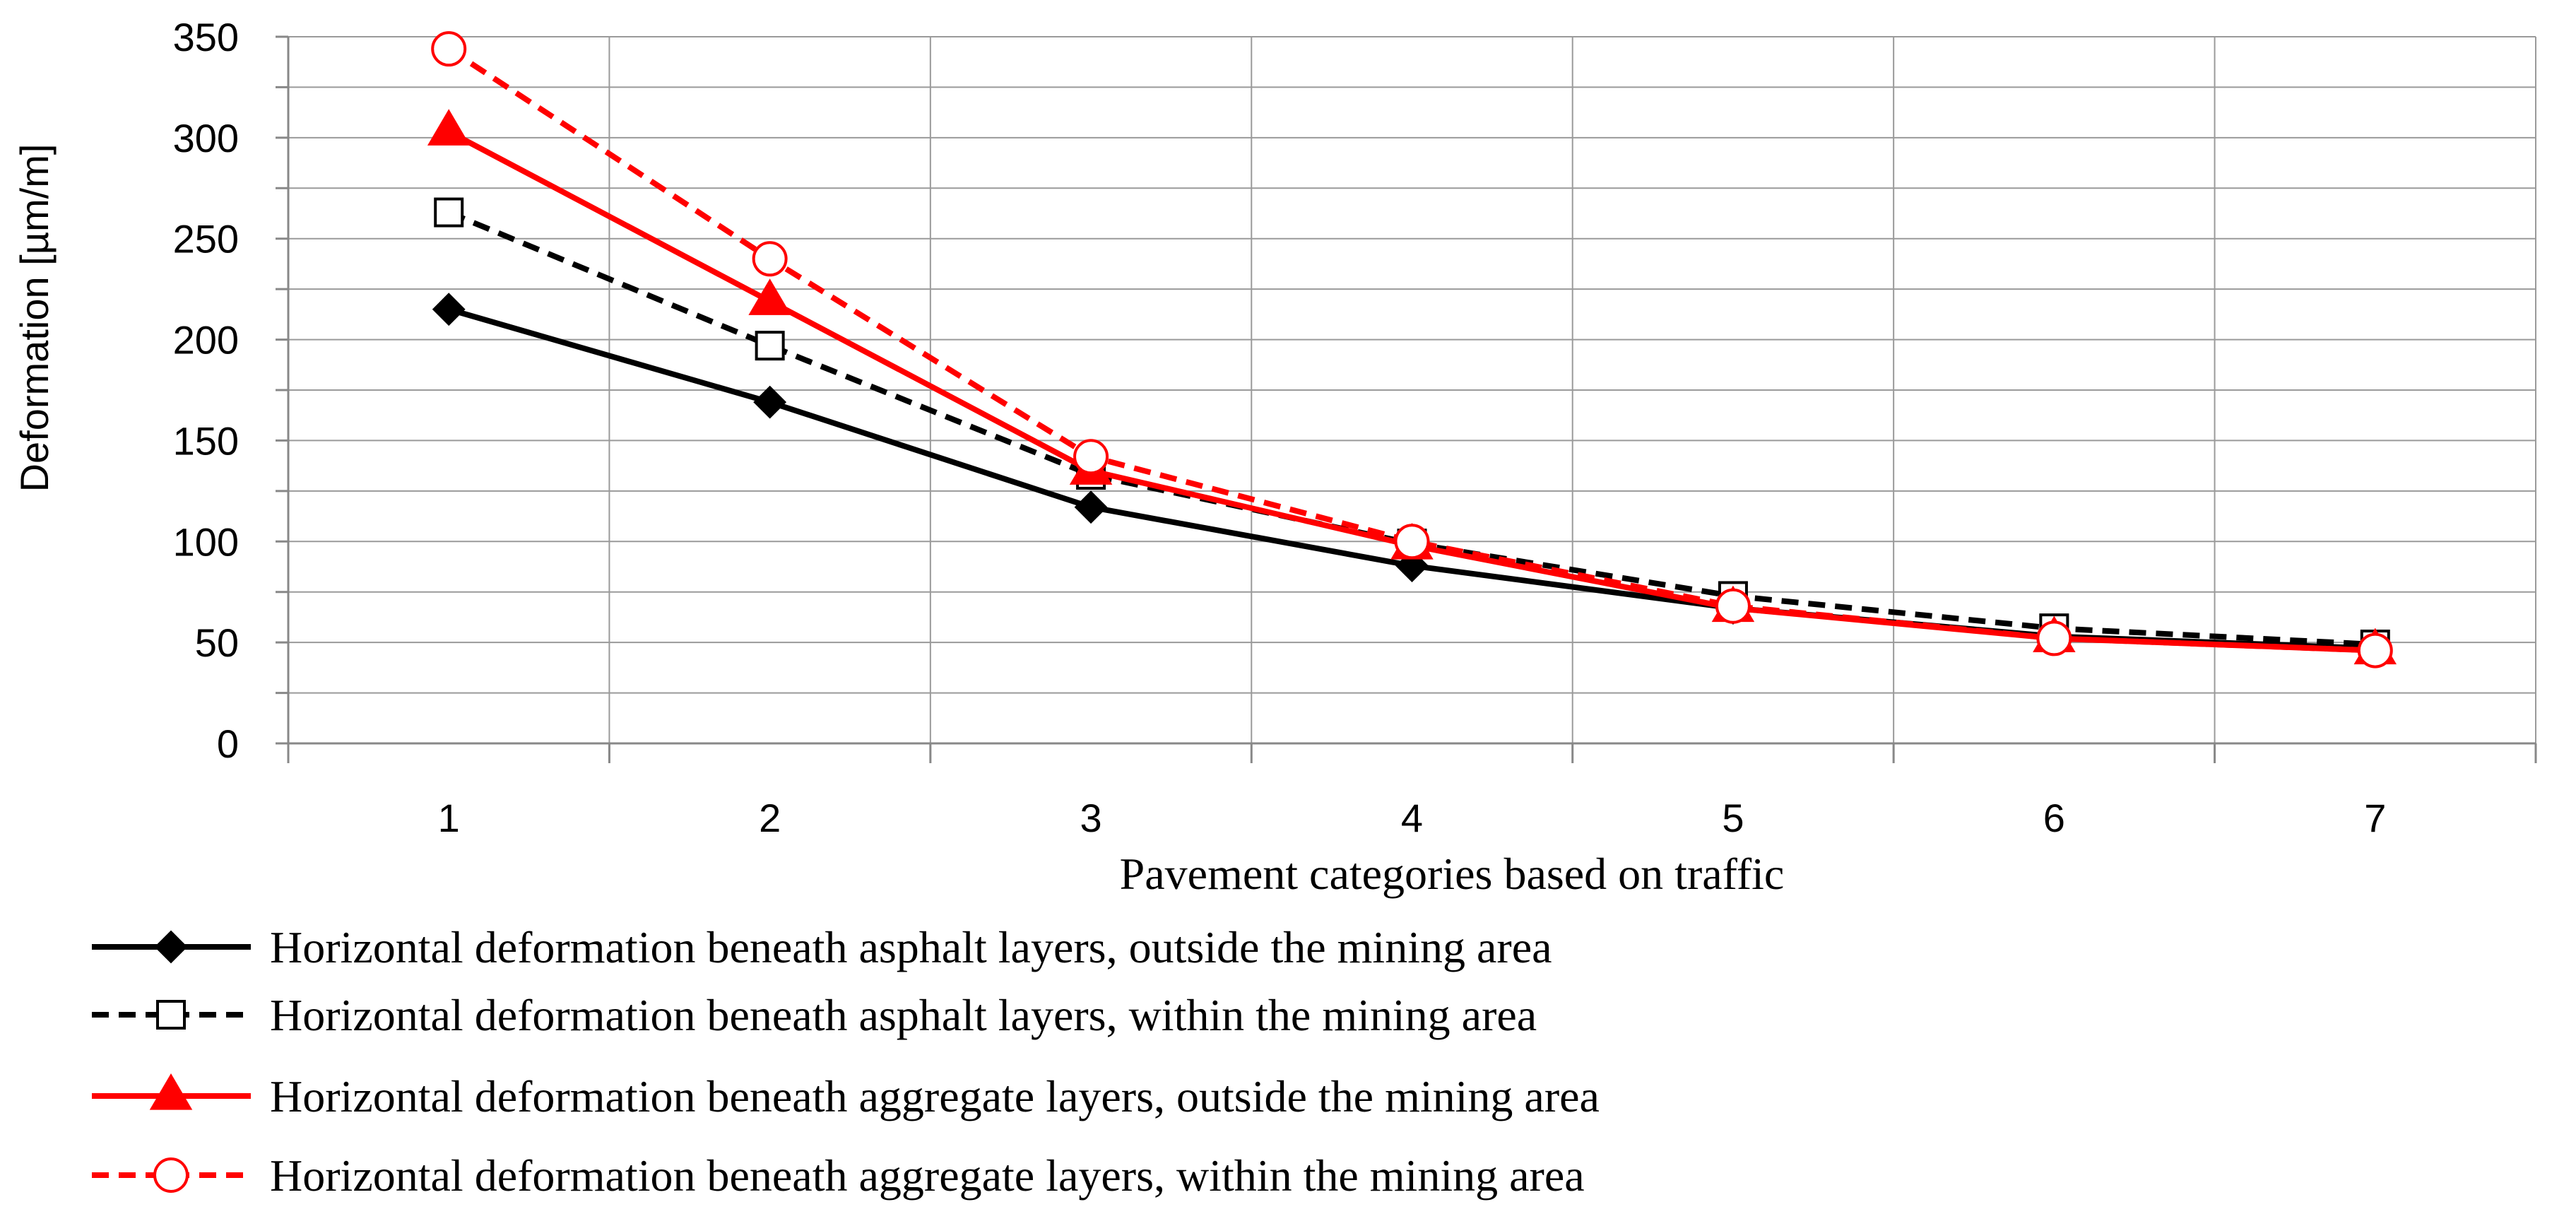  What do you see at coordinates (2054, 818) in the screenshot?
I see `x-tick-label: 6` at bounding box center [2054, 818].